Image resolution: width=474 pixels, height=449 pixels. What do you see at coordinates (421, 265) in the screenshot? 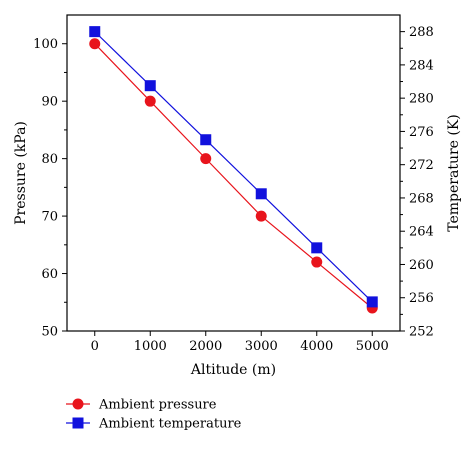
I see `y-right-tick-label: 260` at bounding box center [421, 265].